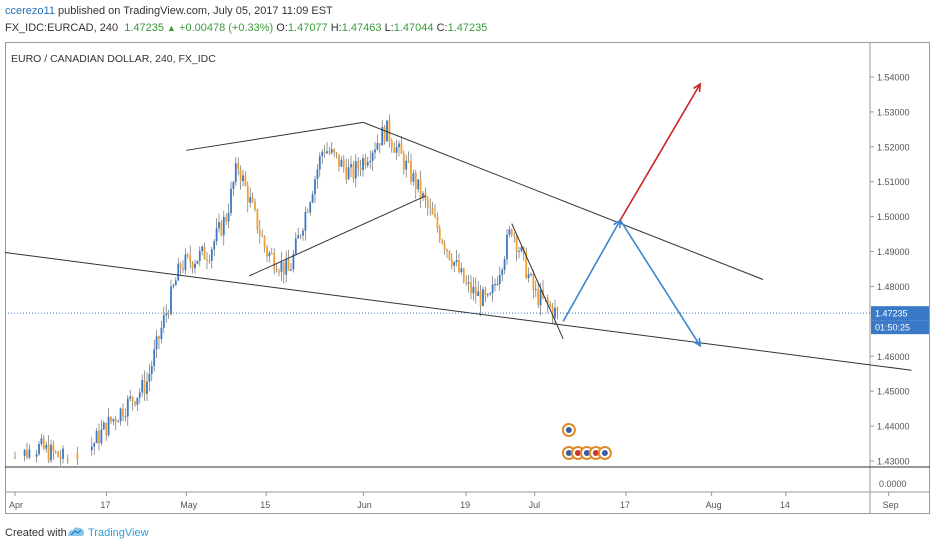 The image size is (932, 550). Describe the element at coordinates (118, 533) in the screenshot. I see `tradingview-brand: TradingView` at that location.